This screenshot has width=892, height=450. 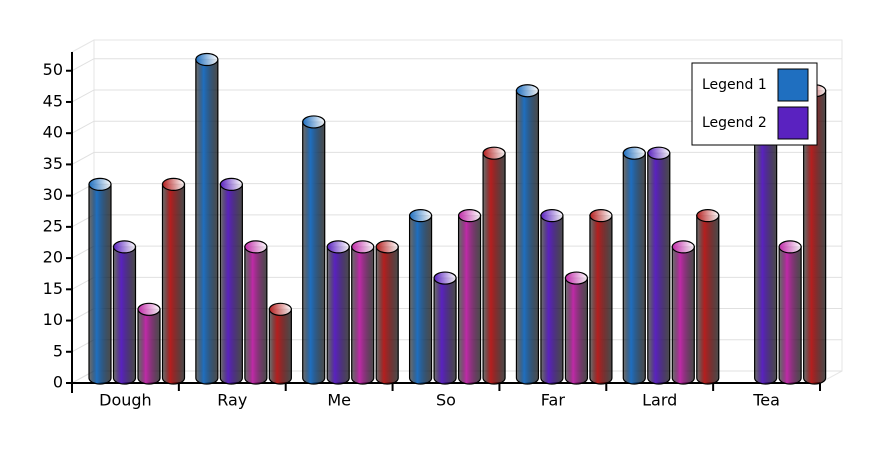 What do you see at coordinates (58, 382) in the screenshot?
I see `y-tick-label: 0` at bounding box center [58, 382].